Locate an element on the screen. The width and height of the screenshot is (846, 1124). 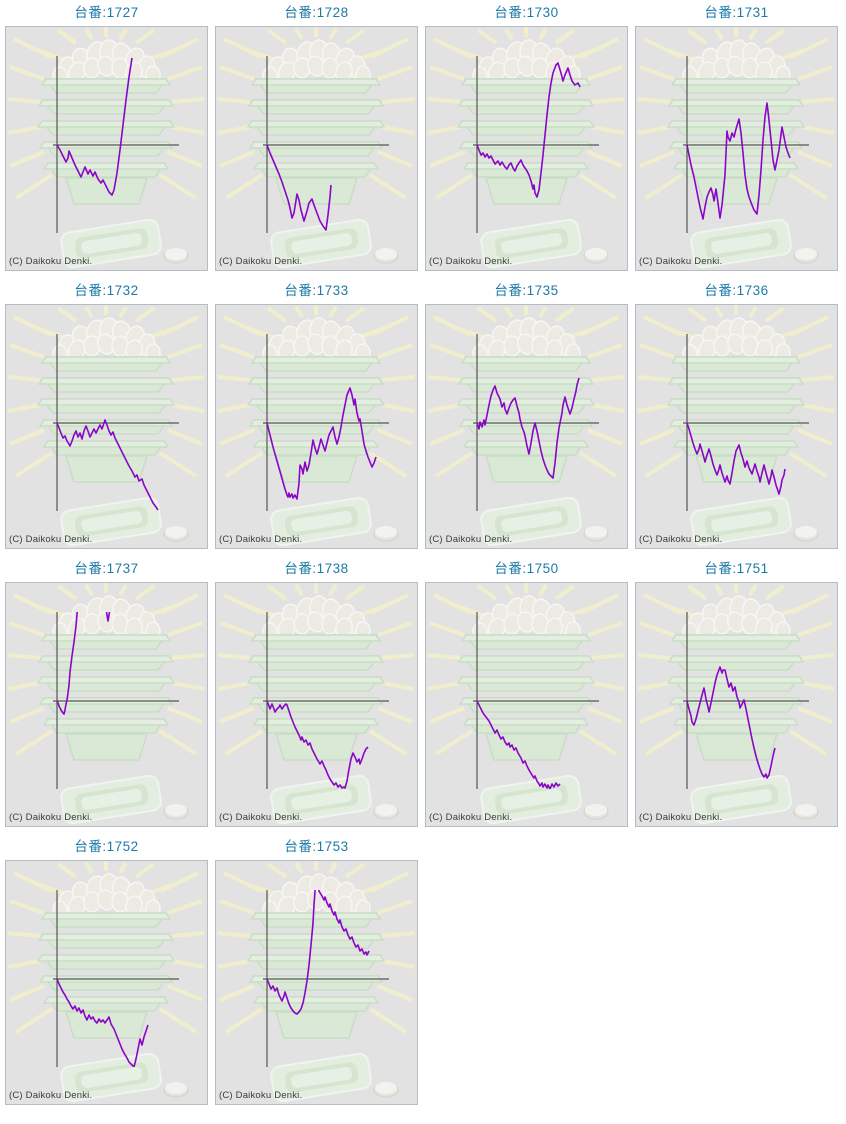
machine-title: 台番:1750 is located at coordinates (526, 568).